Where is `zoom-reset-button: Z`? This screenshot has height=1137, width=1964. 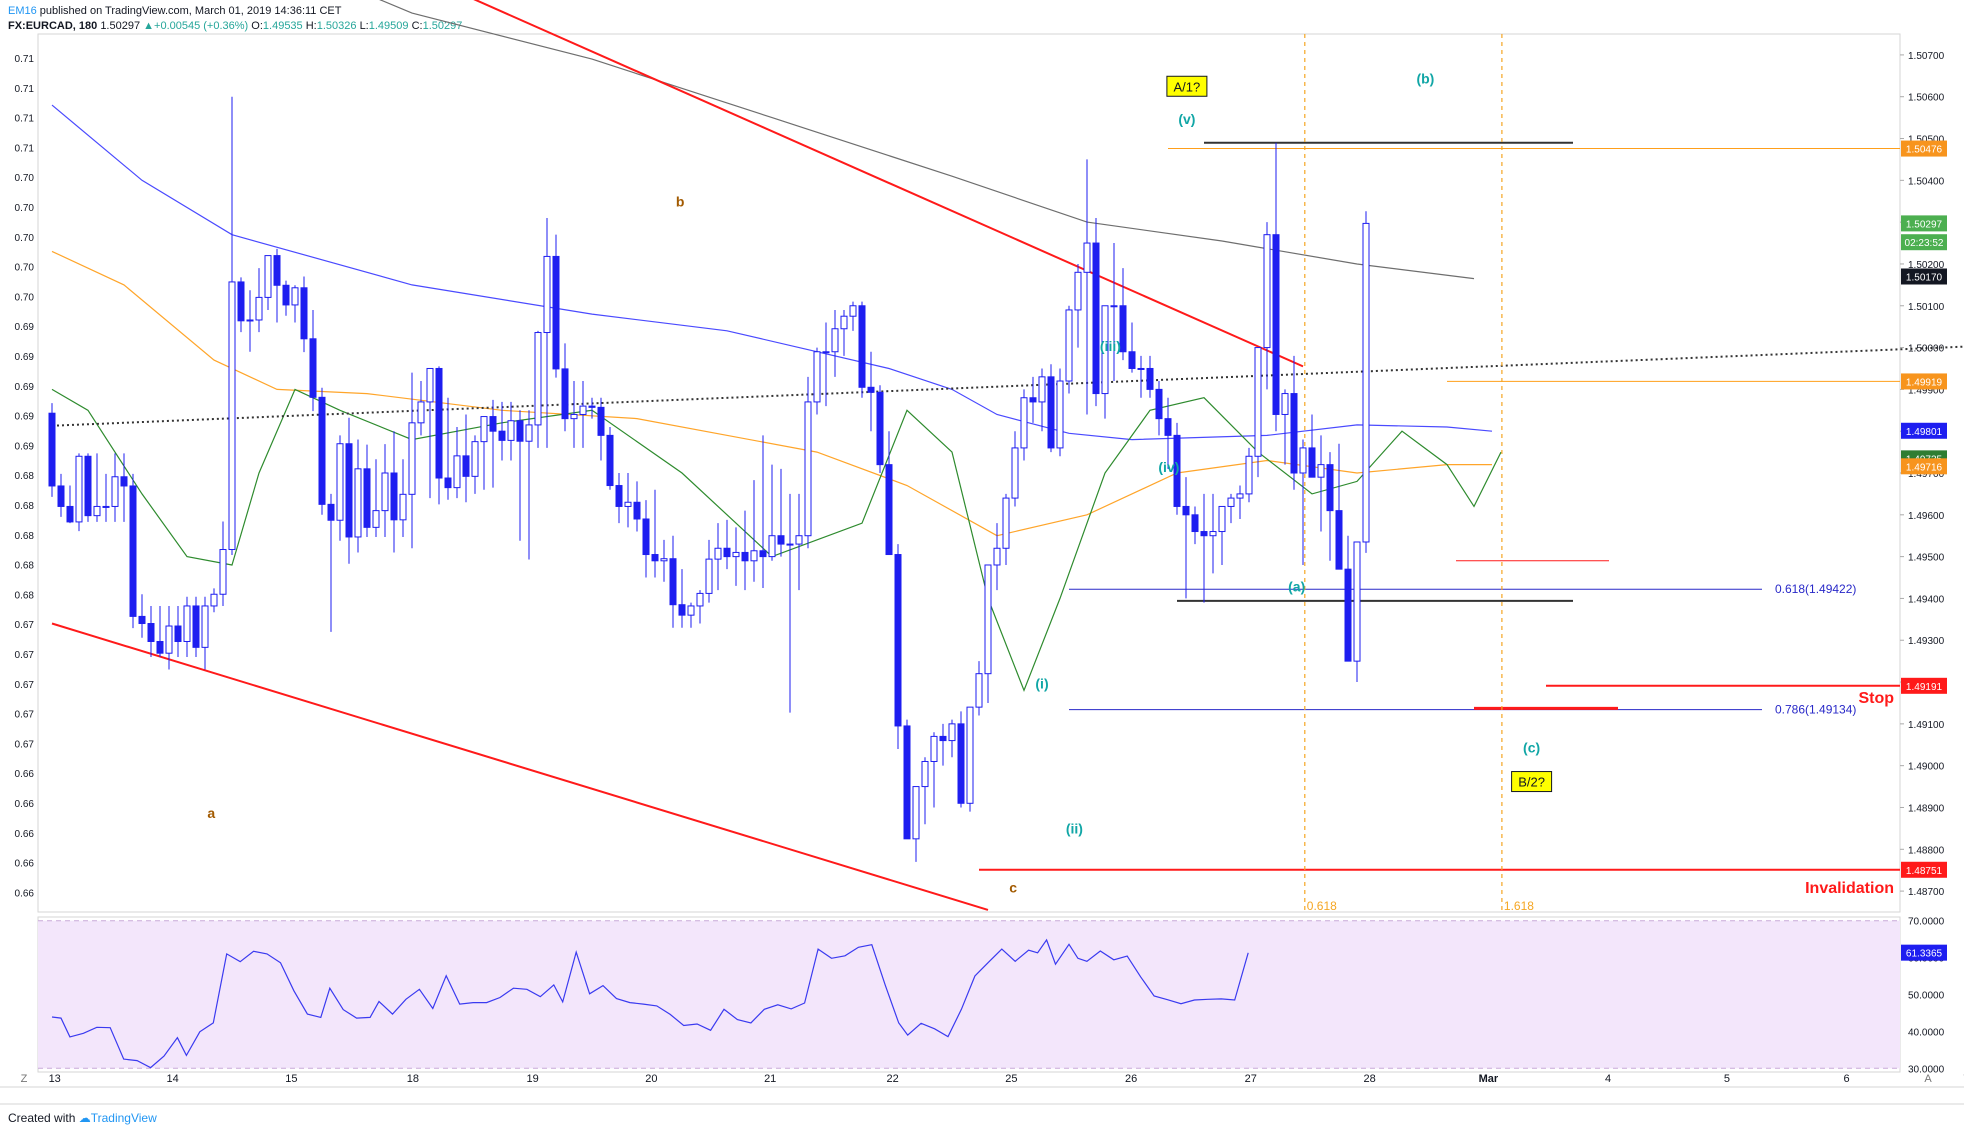 zoom-reset-button: Z is located at coordinates (24, 1079).